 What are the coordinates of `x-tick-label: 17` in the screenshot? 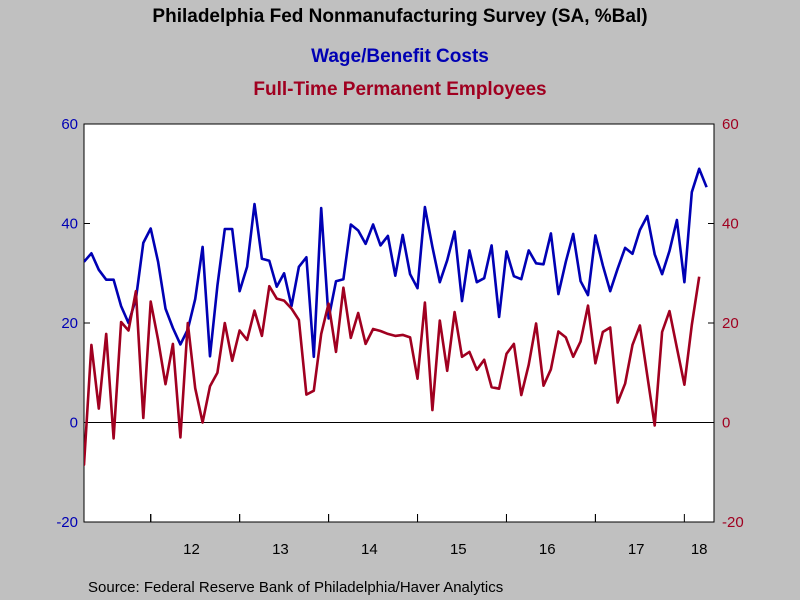 It's located at (636, 549).